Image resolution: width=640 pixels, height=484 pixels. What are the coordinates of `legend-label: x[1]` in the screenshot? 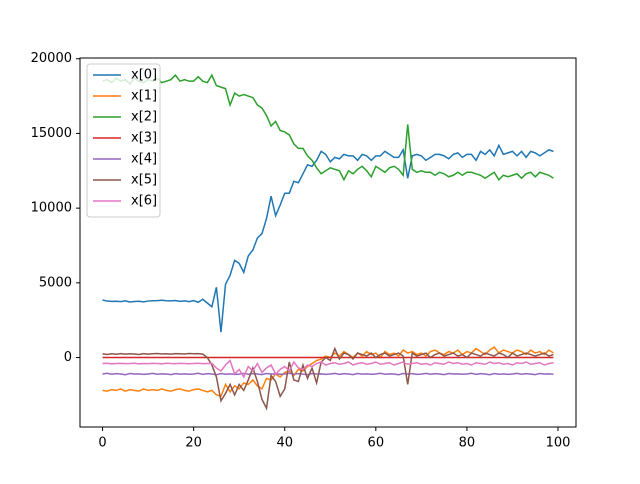 It's located at (144, 96).